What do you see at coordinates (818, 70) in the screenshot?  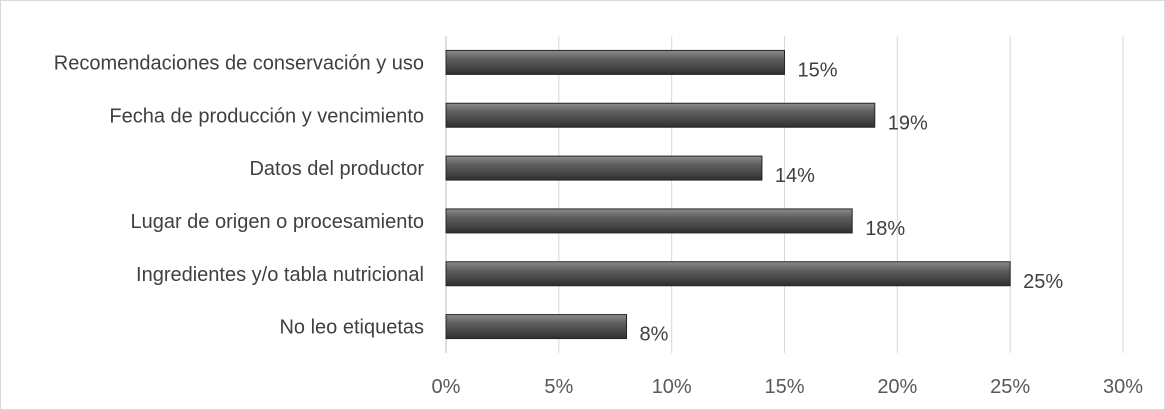 I see `data-label: 15%` at bounding box center [818, 70].